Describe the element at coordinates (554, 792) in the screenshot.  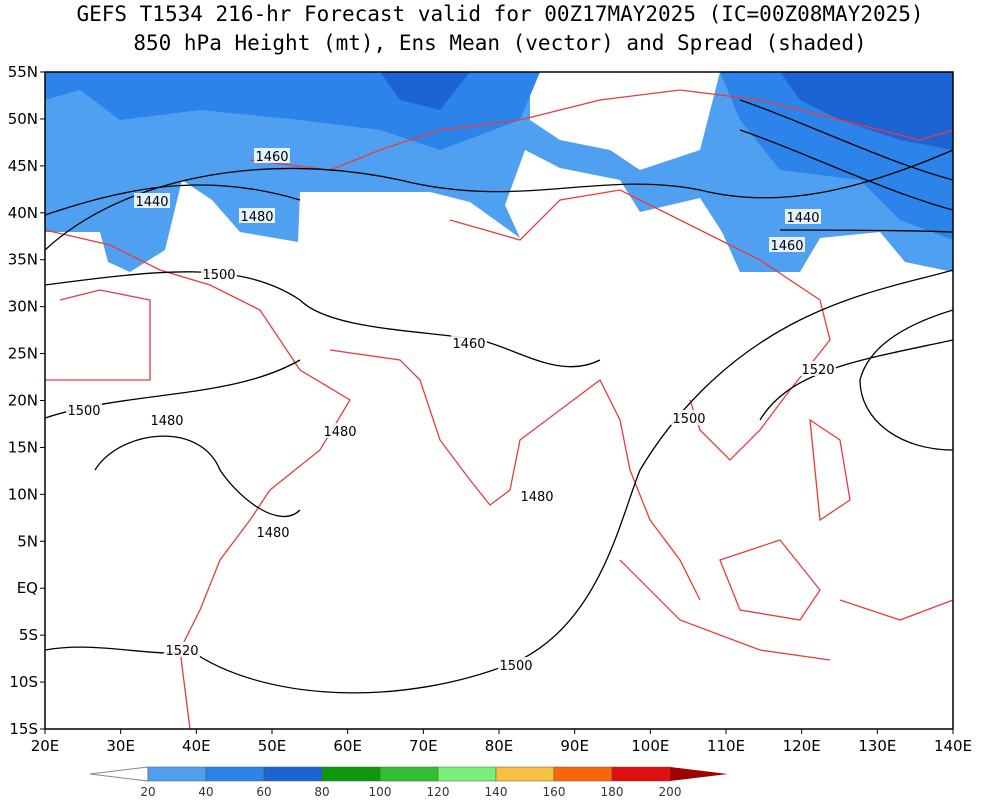
I see `colorbar-label: 160` at that location.